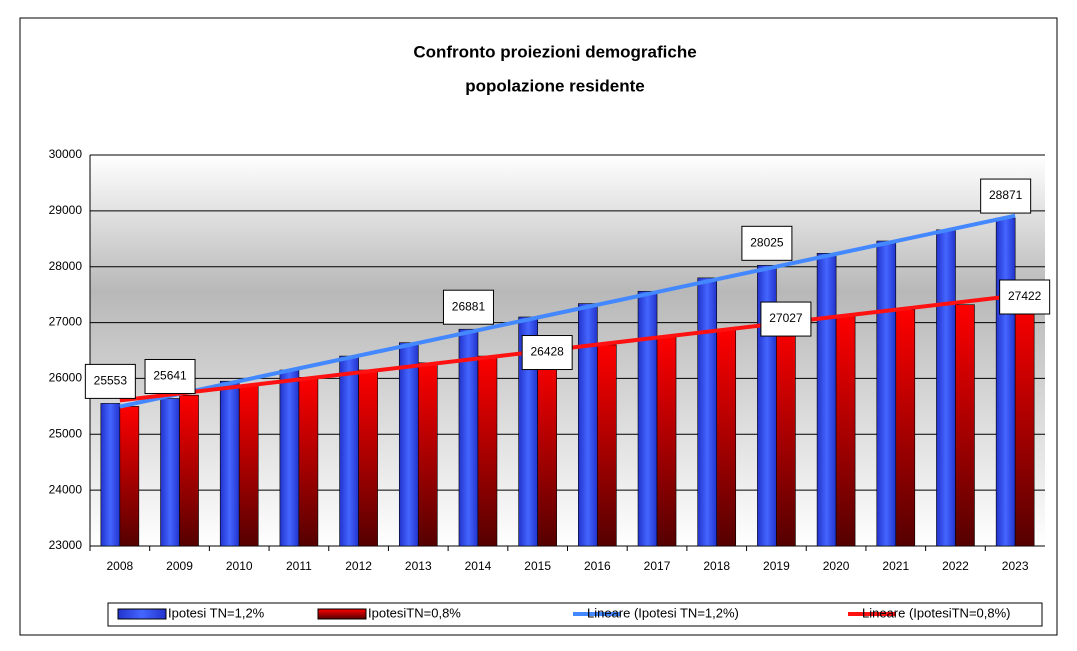  What do you see at coordinates (66, 378) in the screenshot?
I see `y-tick-label: 26000` at bounding box center [66, 378].